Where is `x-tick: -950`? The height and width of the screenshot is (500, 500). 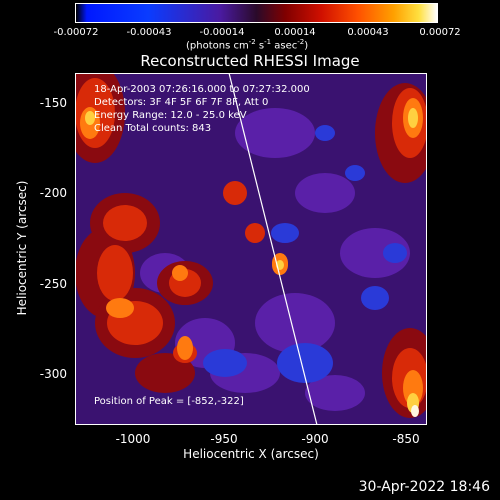 x-tick: -950 is located at coordinates (224, 439).